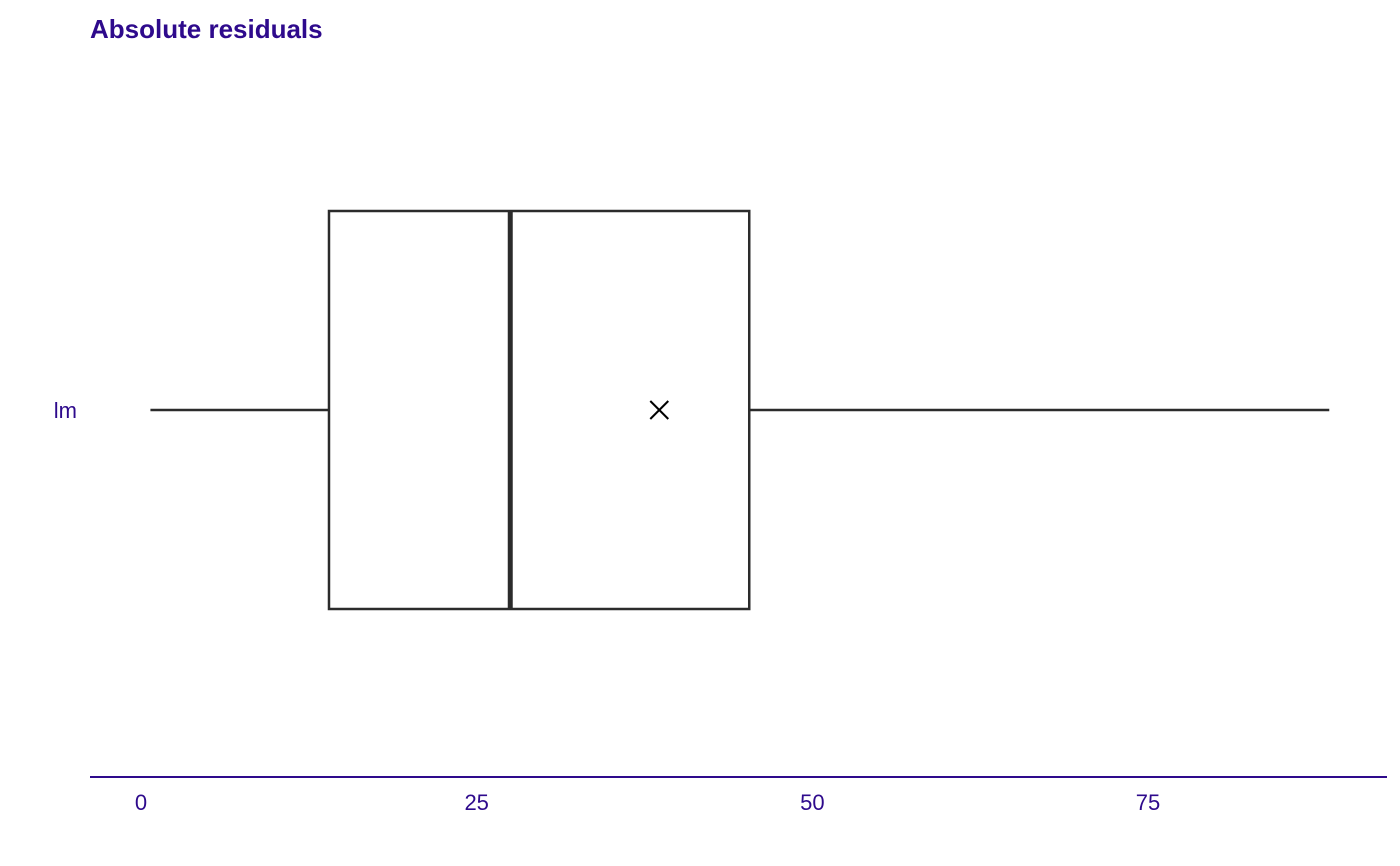 This screenshot has height=866, width=1400. What do you see at coordinates (476, 802) in the screenshot?
I see `x-tick-label: 25` at bounding box center [476, 802].